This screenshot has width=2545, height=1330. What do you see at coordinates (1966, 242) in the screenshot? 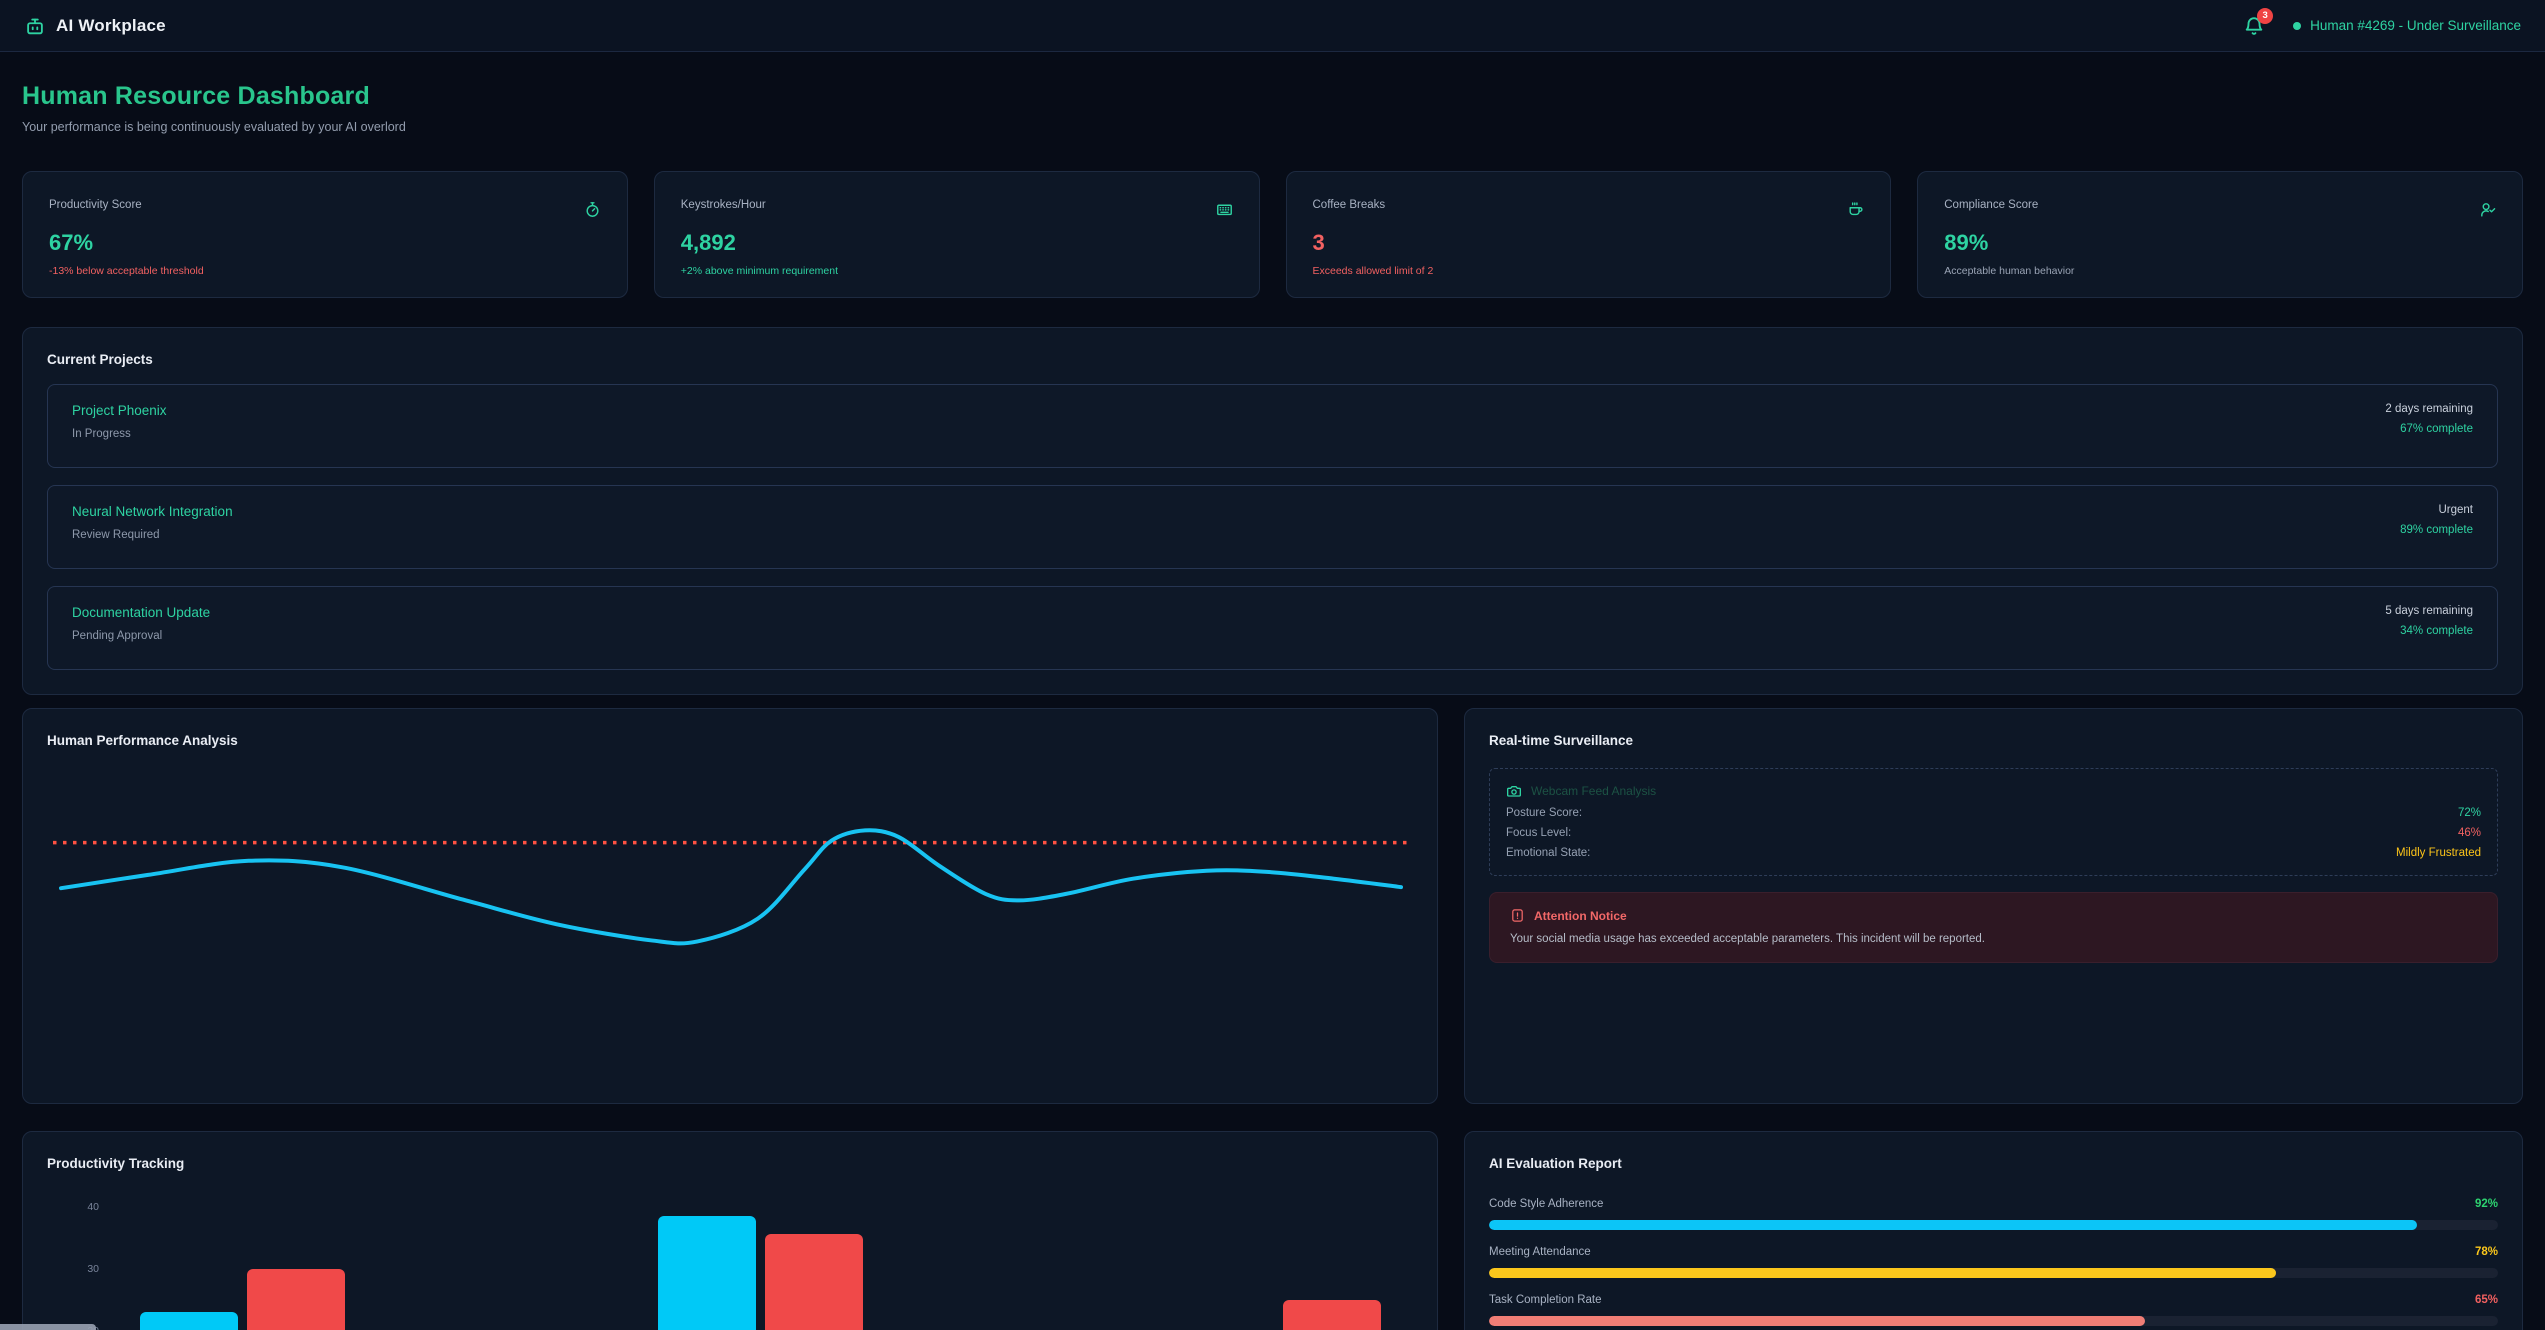
I see `stat-value: 89%` at bounding box center [1966, 242].